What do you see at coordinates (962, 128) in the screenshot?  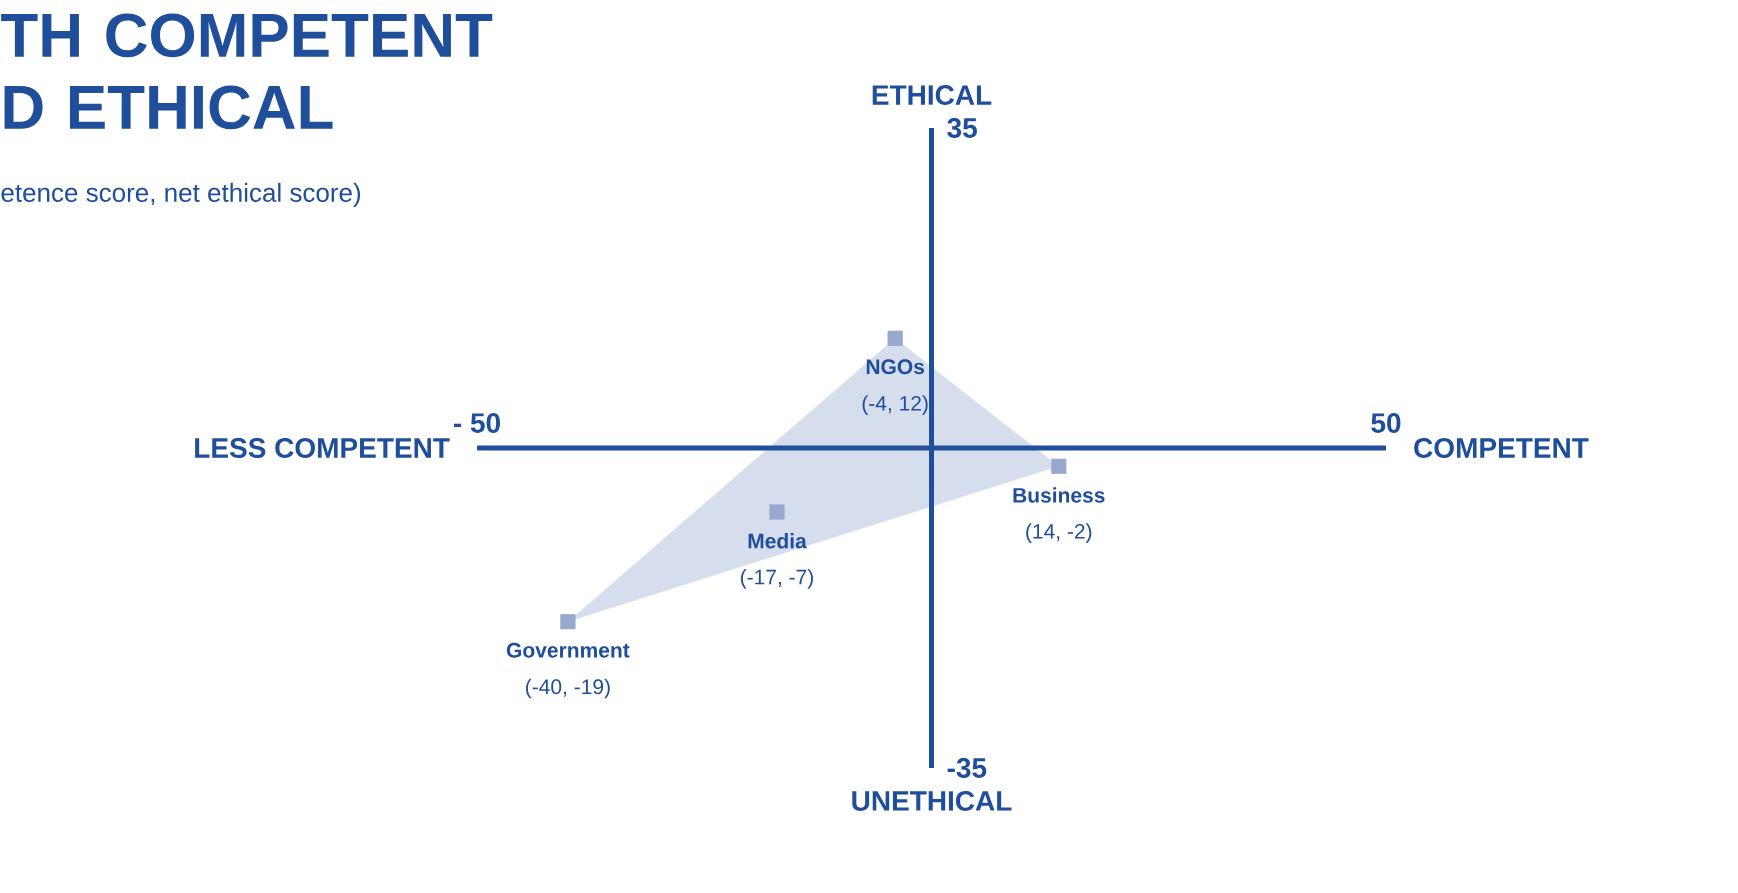 I see `y-tick-label: 35` at bounding box center [962, 128].